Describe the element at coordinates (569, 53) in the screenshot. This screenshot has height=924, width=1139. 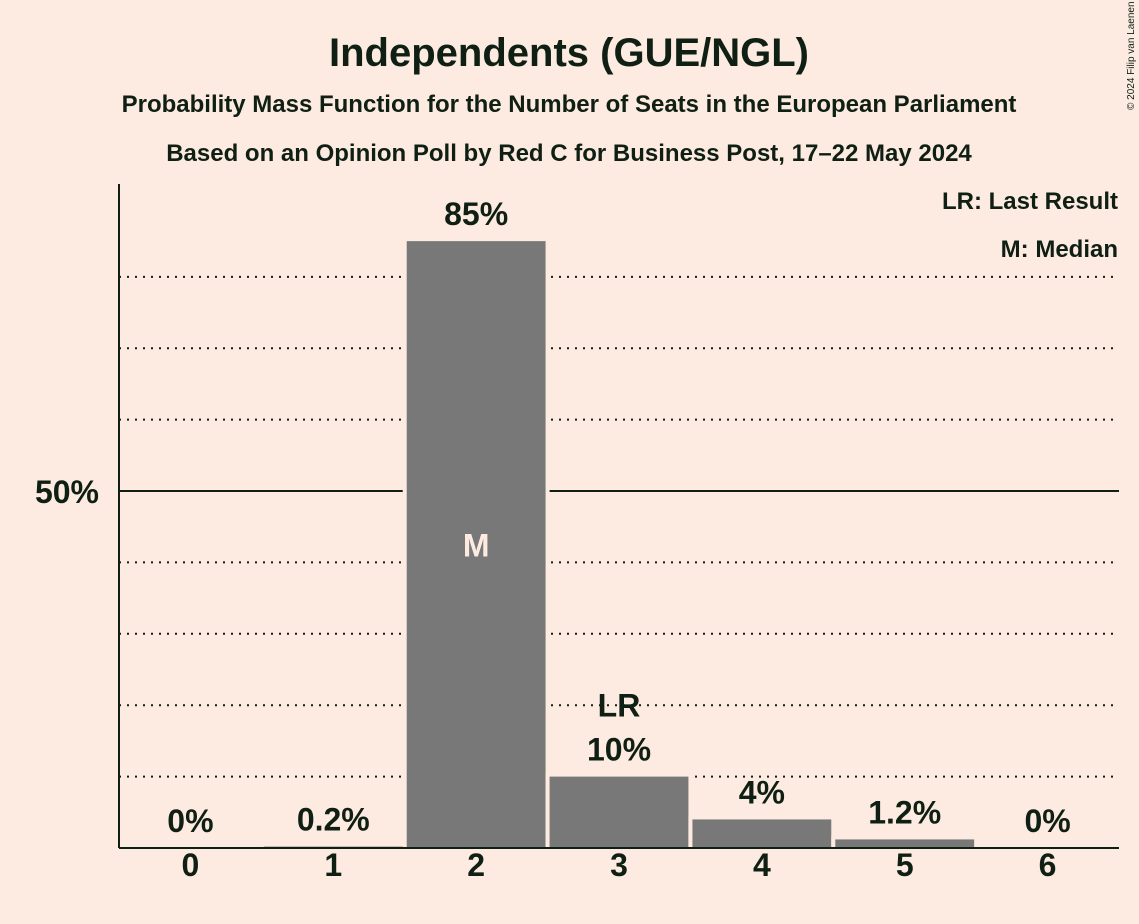
I see `chart-title: Independents (GUE/NGL)` at that location.